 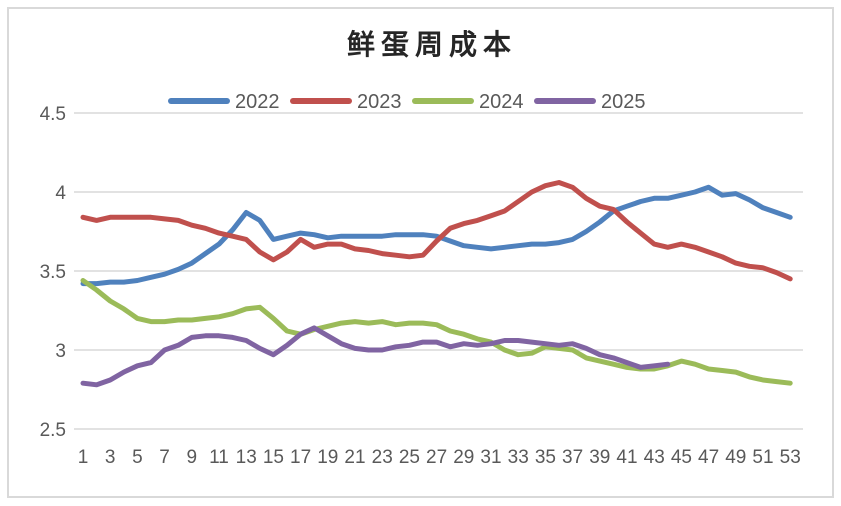 What do you see at coordinates (735, 457) in the screenshot?
I see `x-tick-label: 49` at bounding box center [735, 457].